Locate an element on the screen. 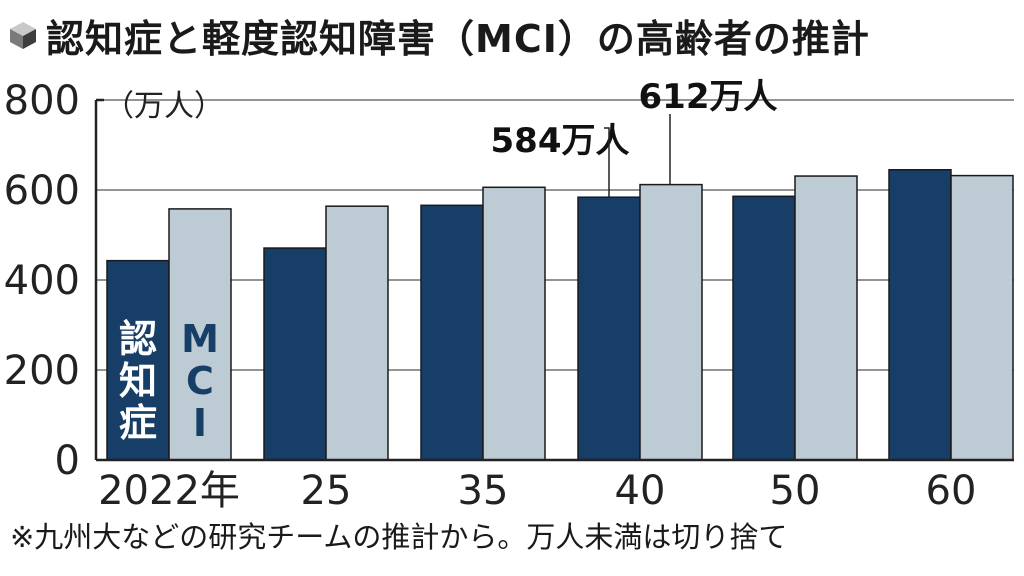 Image resolution: width=1024 pixels, height=576 pixels. unit-label: （万人） is located at coordinates (164, 106).